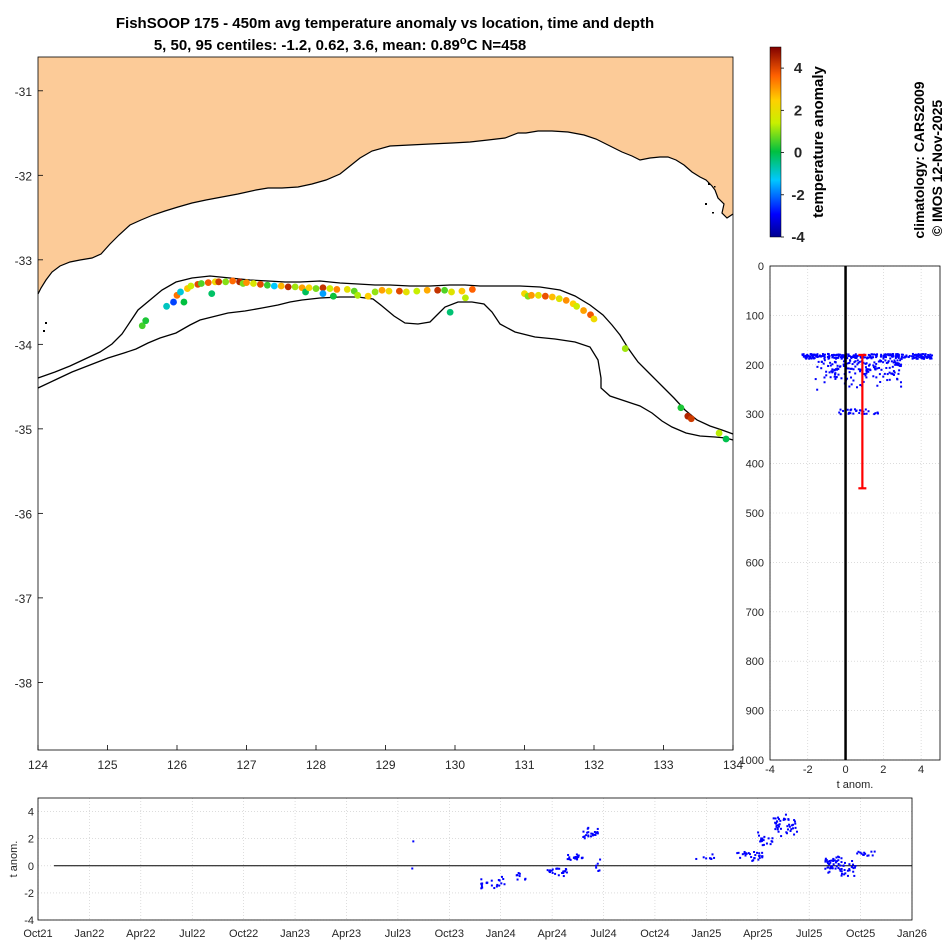  I want to click on map-xtick-label: 126, so click(177, 765).